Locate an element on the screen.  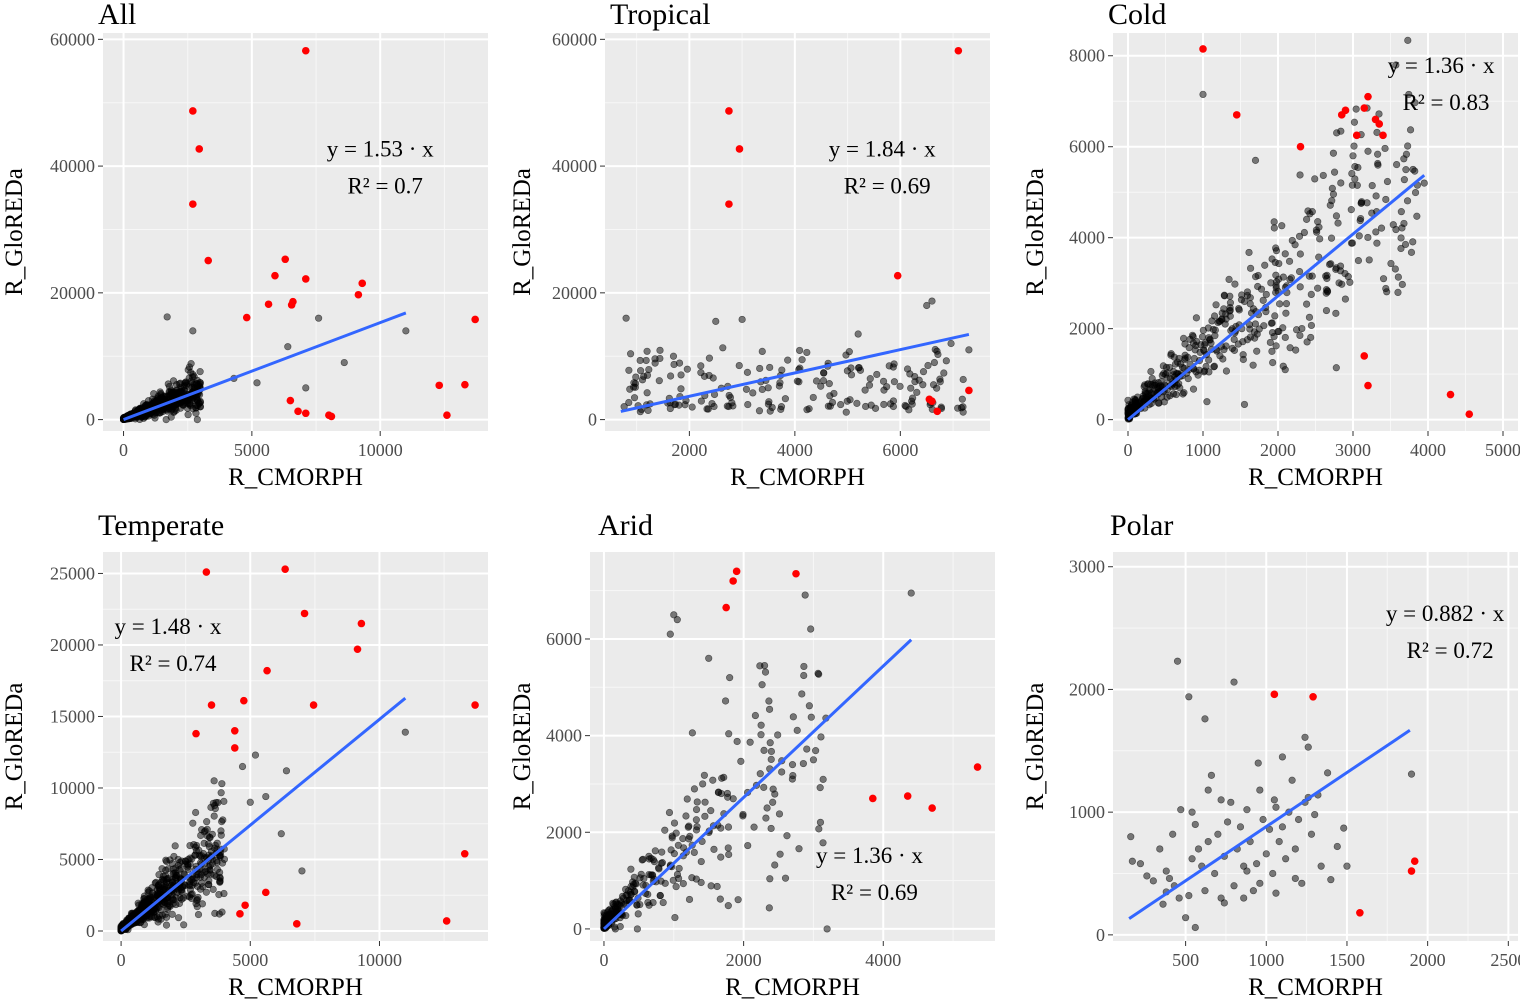
x-tick-label: 1000 is located at coordinates (1203, 450).